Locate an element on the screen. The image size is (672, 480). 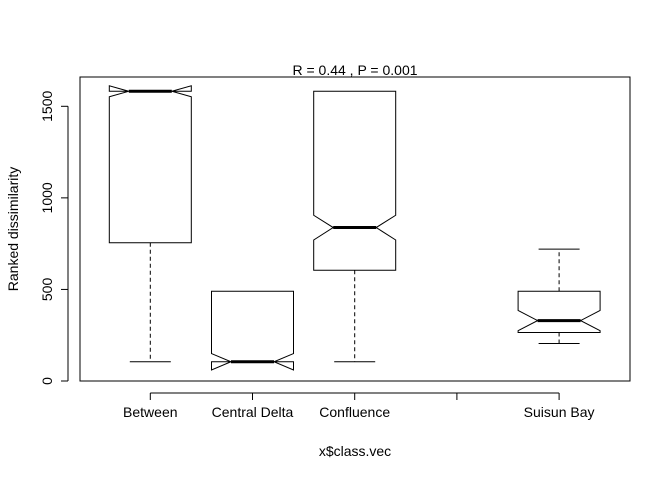
y-tick-label: 0 is located at coordinates (47, 381).